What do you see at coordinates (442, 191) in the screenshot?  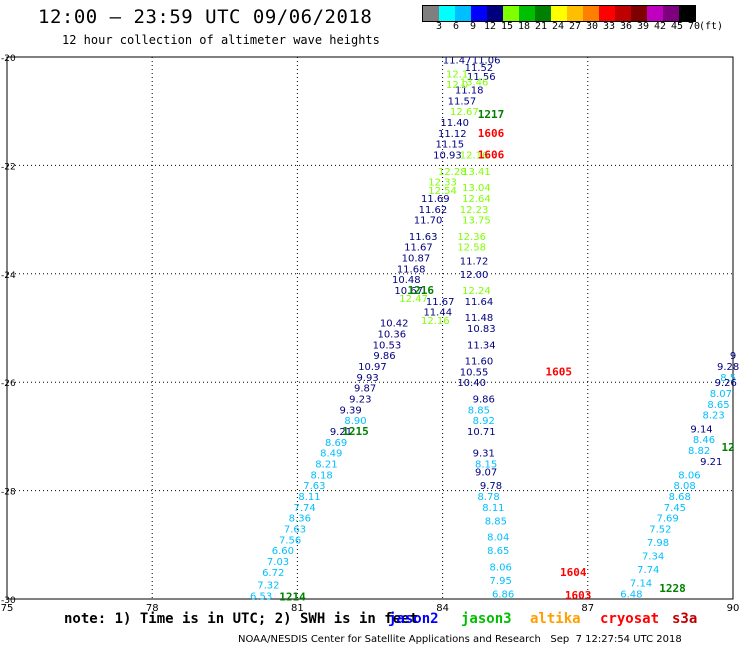 I see `swh-value: 12.54` at bounding box center [442, 191].